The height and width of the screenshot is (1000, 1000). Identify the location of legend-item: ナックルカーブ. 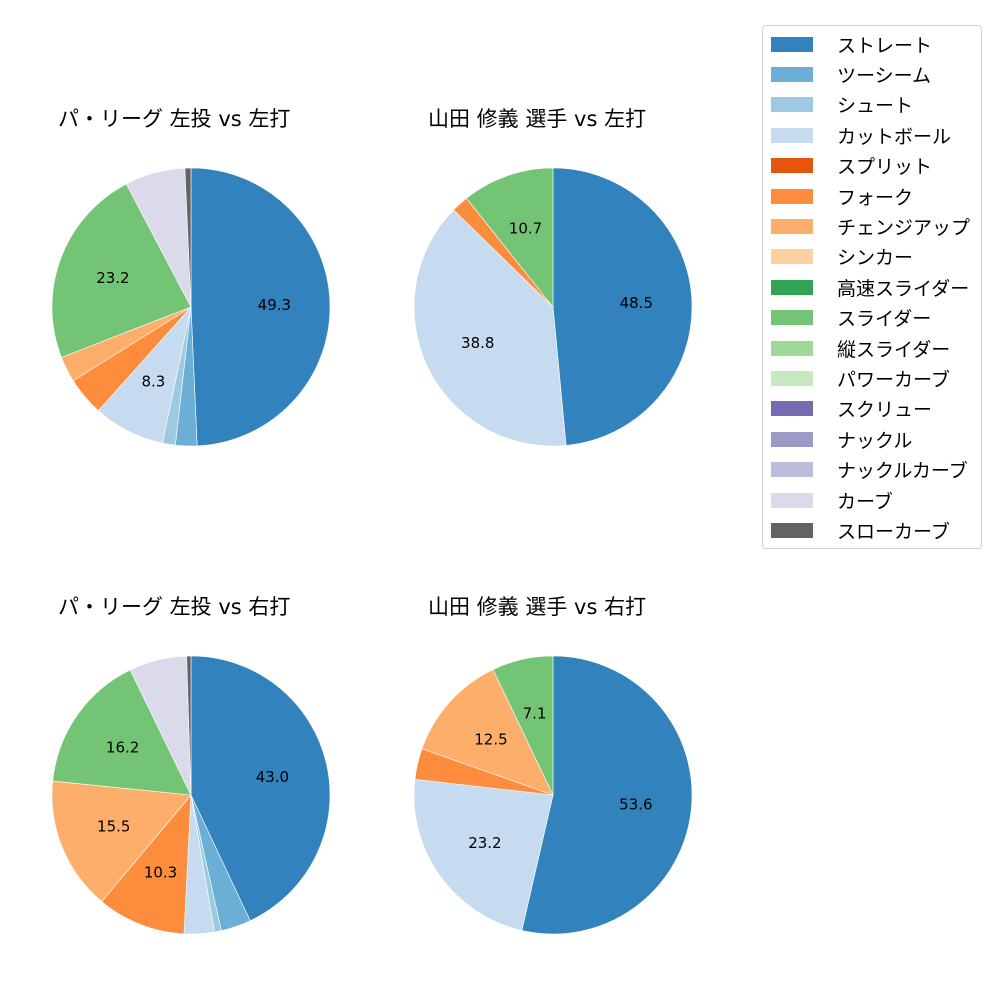
(869, 471).